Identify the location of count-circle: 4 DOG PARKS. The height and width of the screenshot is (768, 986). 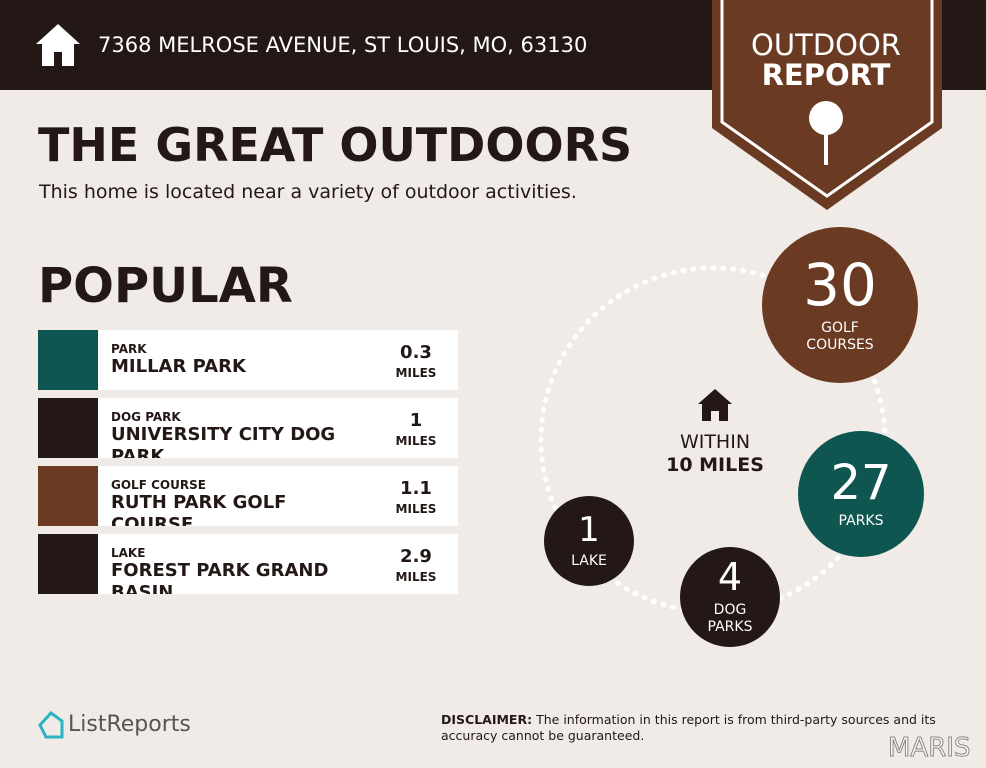
(730, 597).